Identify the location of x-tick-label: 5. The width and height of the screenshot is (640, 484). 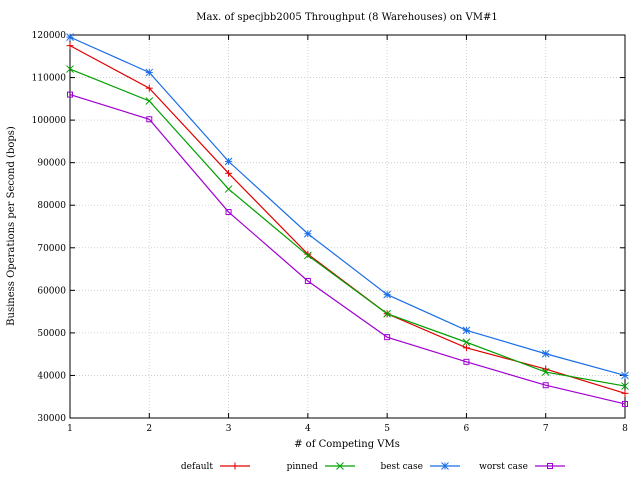
(387, 429).